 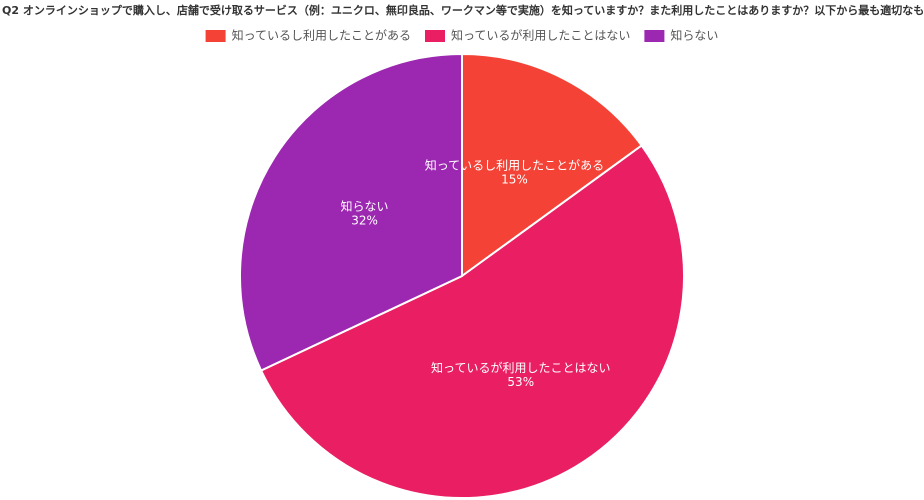 I want to click on legend-text: 知っているが利用したことはない, so click(x=540, y=35).